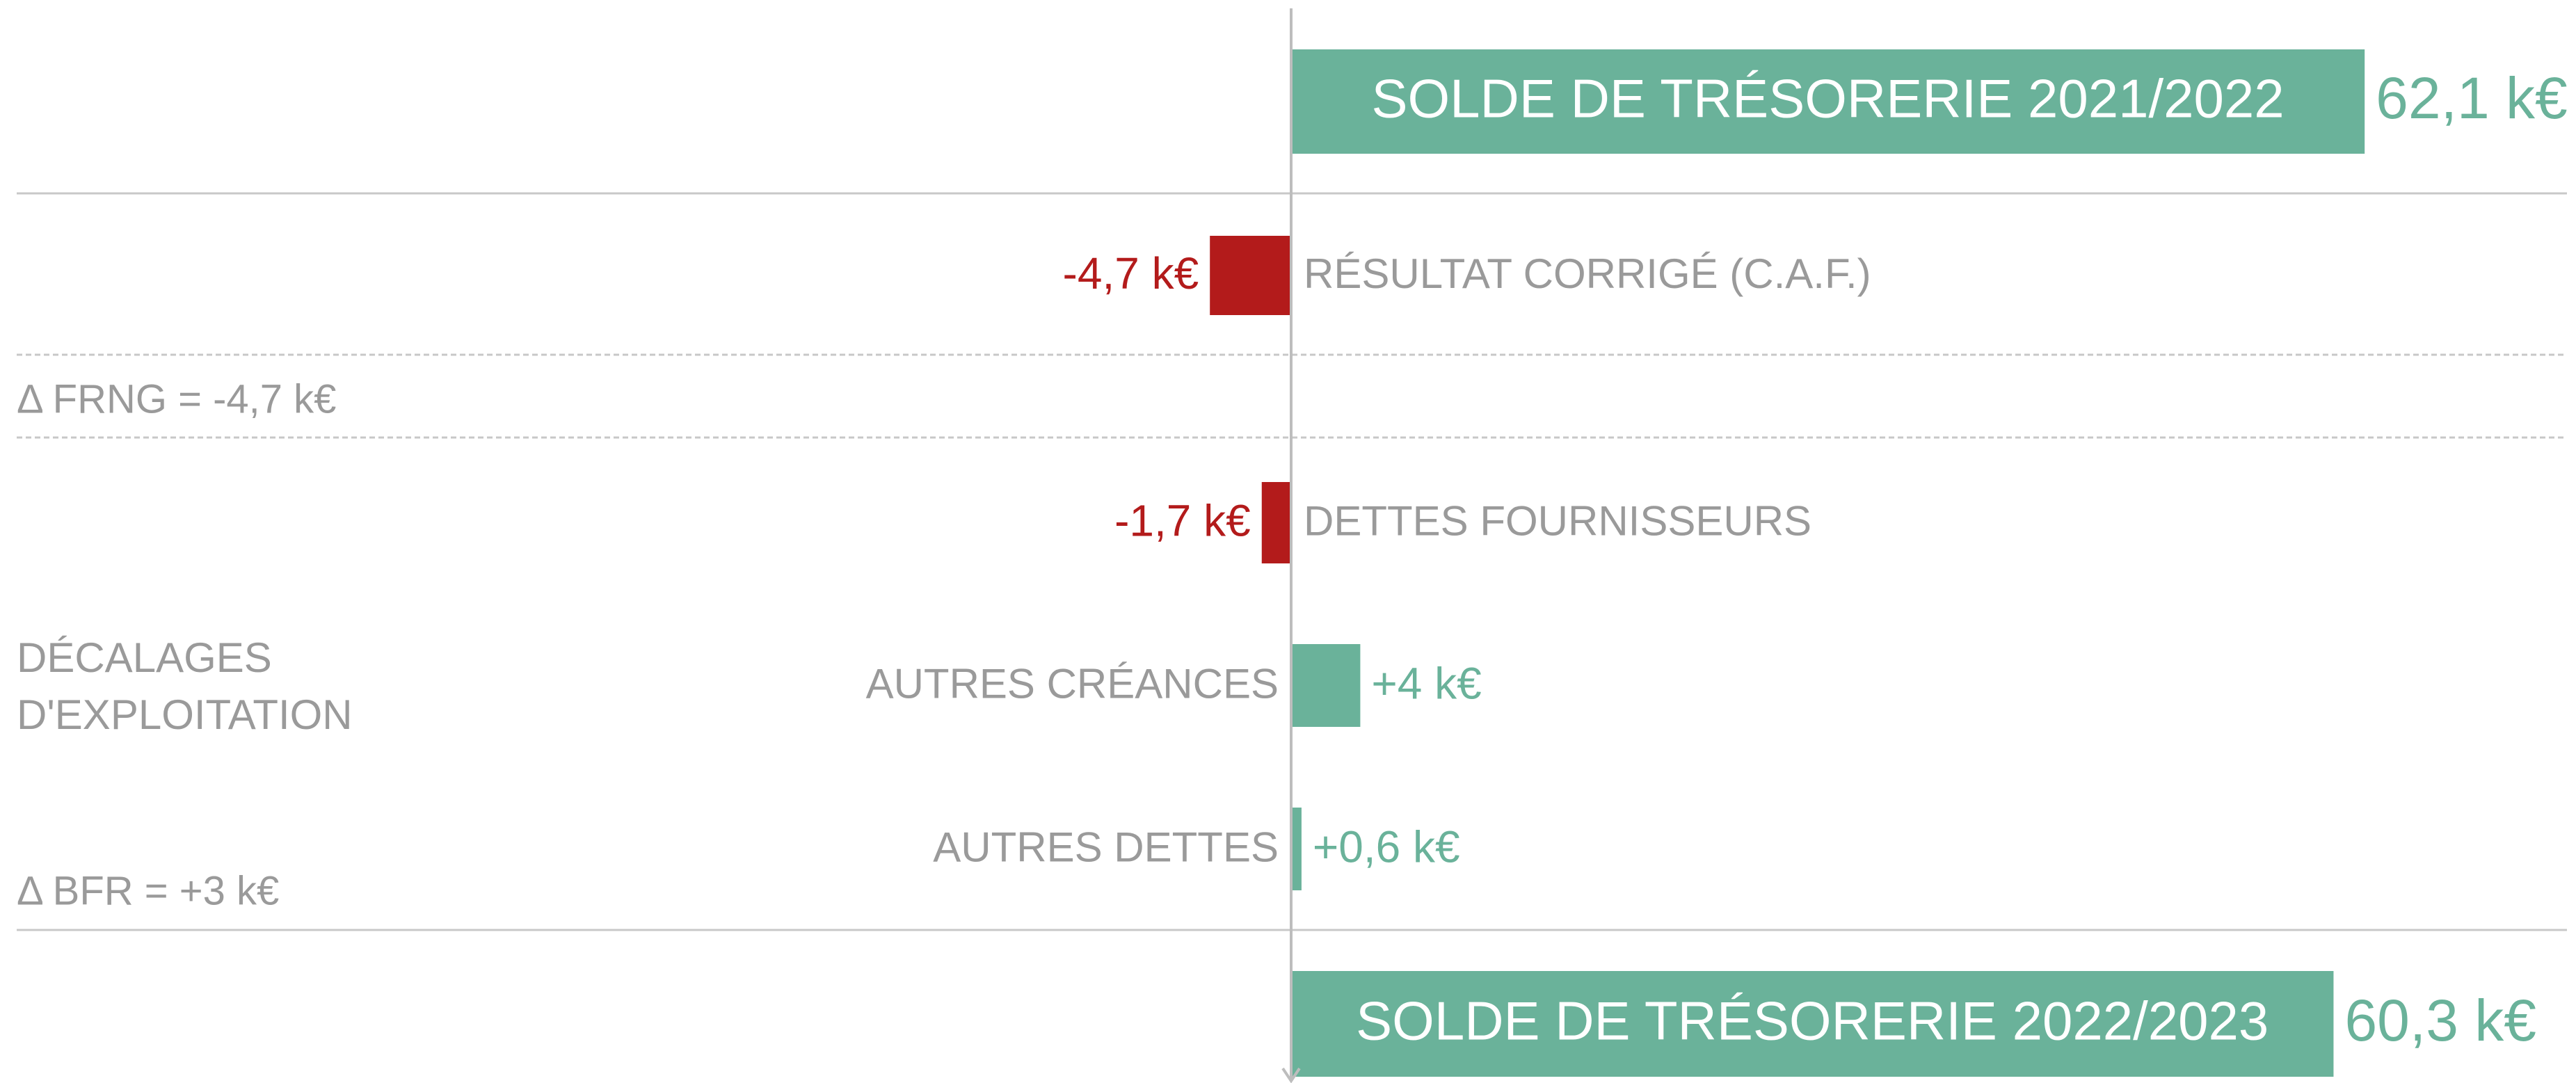  I want to click on value-label: 60,3 k€, so click(2440, 1021).